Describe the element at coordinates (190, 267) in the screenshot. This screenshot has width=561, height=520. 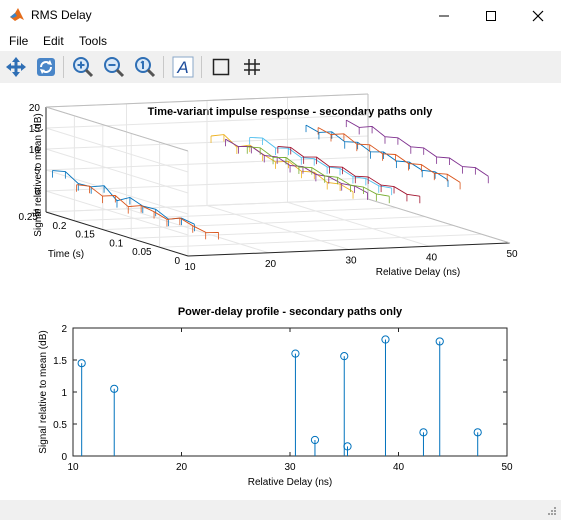
I see `plot1-x-tick-label: 10` at that location.